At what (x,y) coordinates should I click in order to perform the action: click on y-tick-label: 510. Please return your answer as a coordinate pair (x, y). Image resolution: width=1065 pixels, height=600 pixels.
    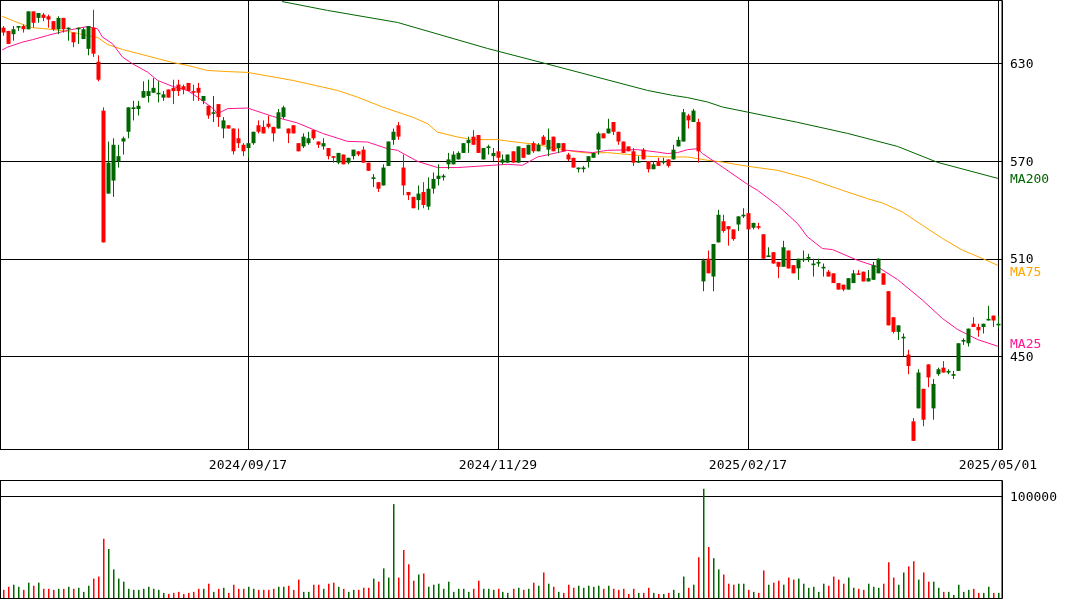
    Looking at the image, I should click on (1022, 259).